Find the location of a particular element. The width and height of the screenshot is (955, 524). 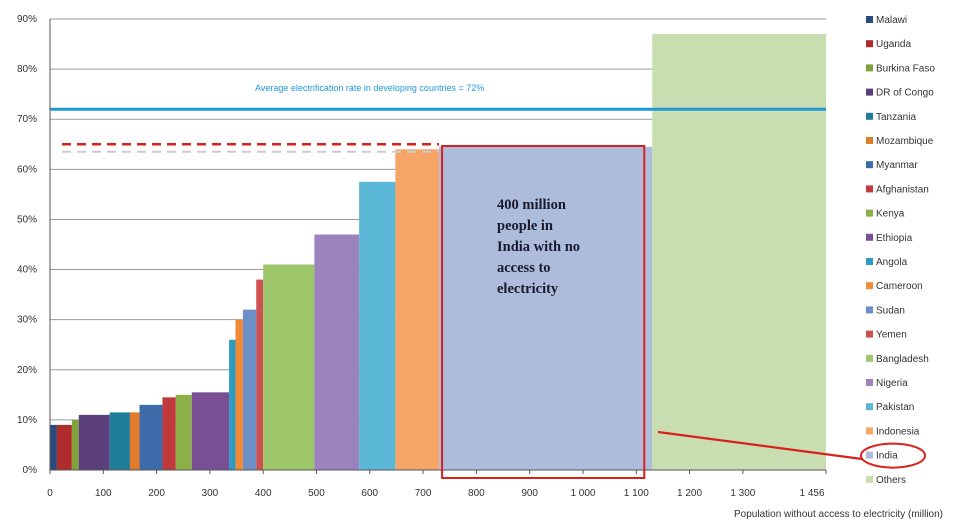

callout-connector is located at coordinates (760, 445).